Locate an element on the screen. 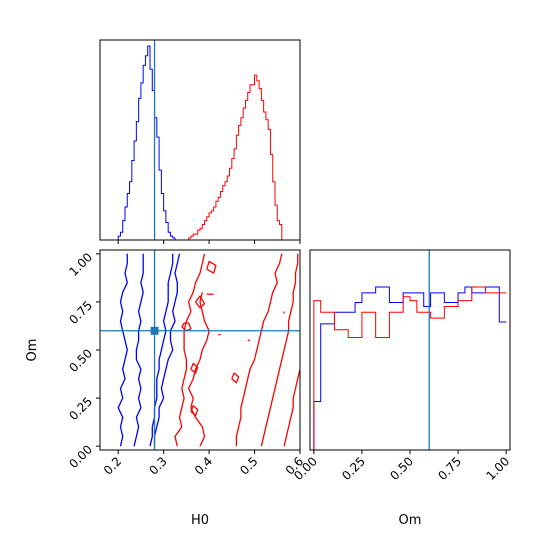  joint-truth-marker is located at coordinates (154, 330).